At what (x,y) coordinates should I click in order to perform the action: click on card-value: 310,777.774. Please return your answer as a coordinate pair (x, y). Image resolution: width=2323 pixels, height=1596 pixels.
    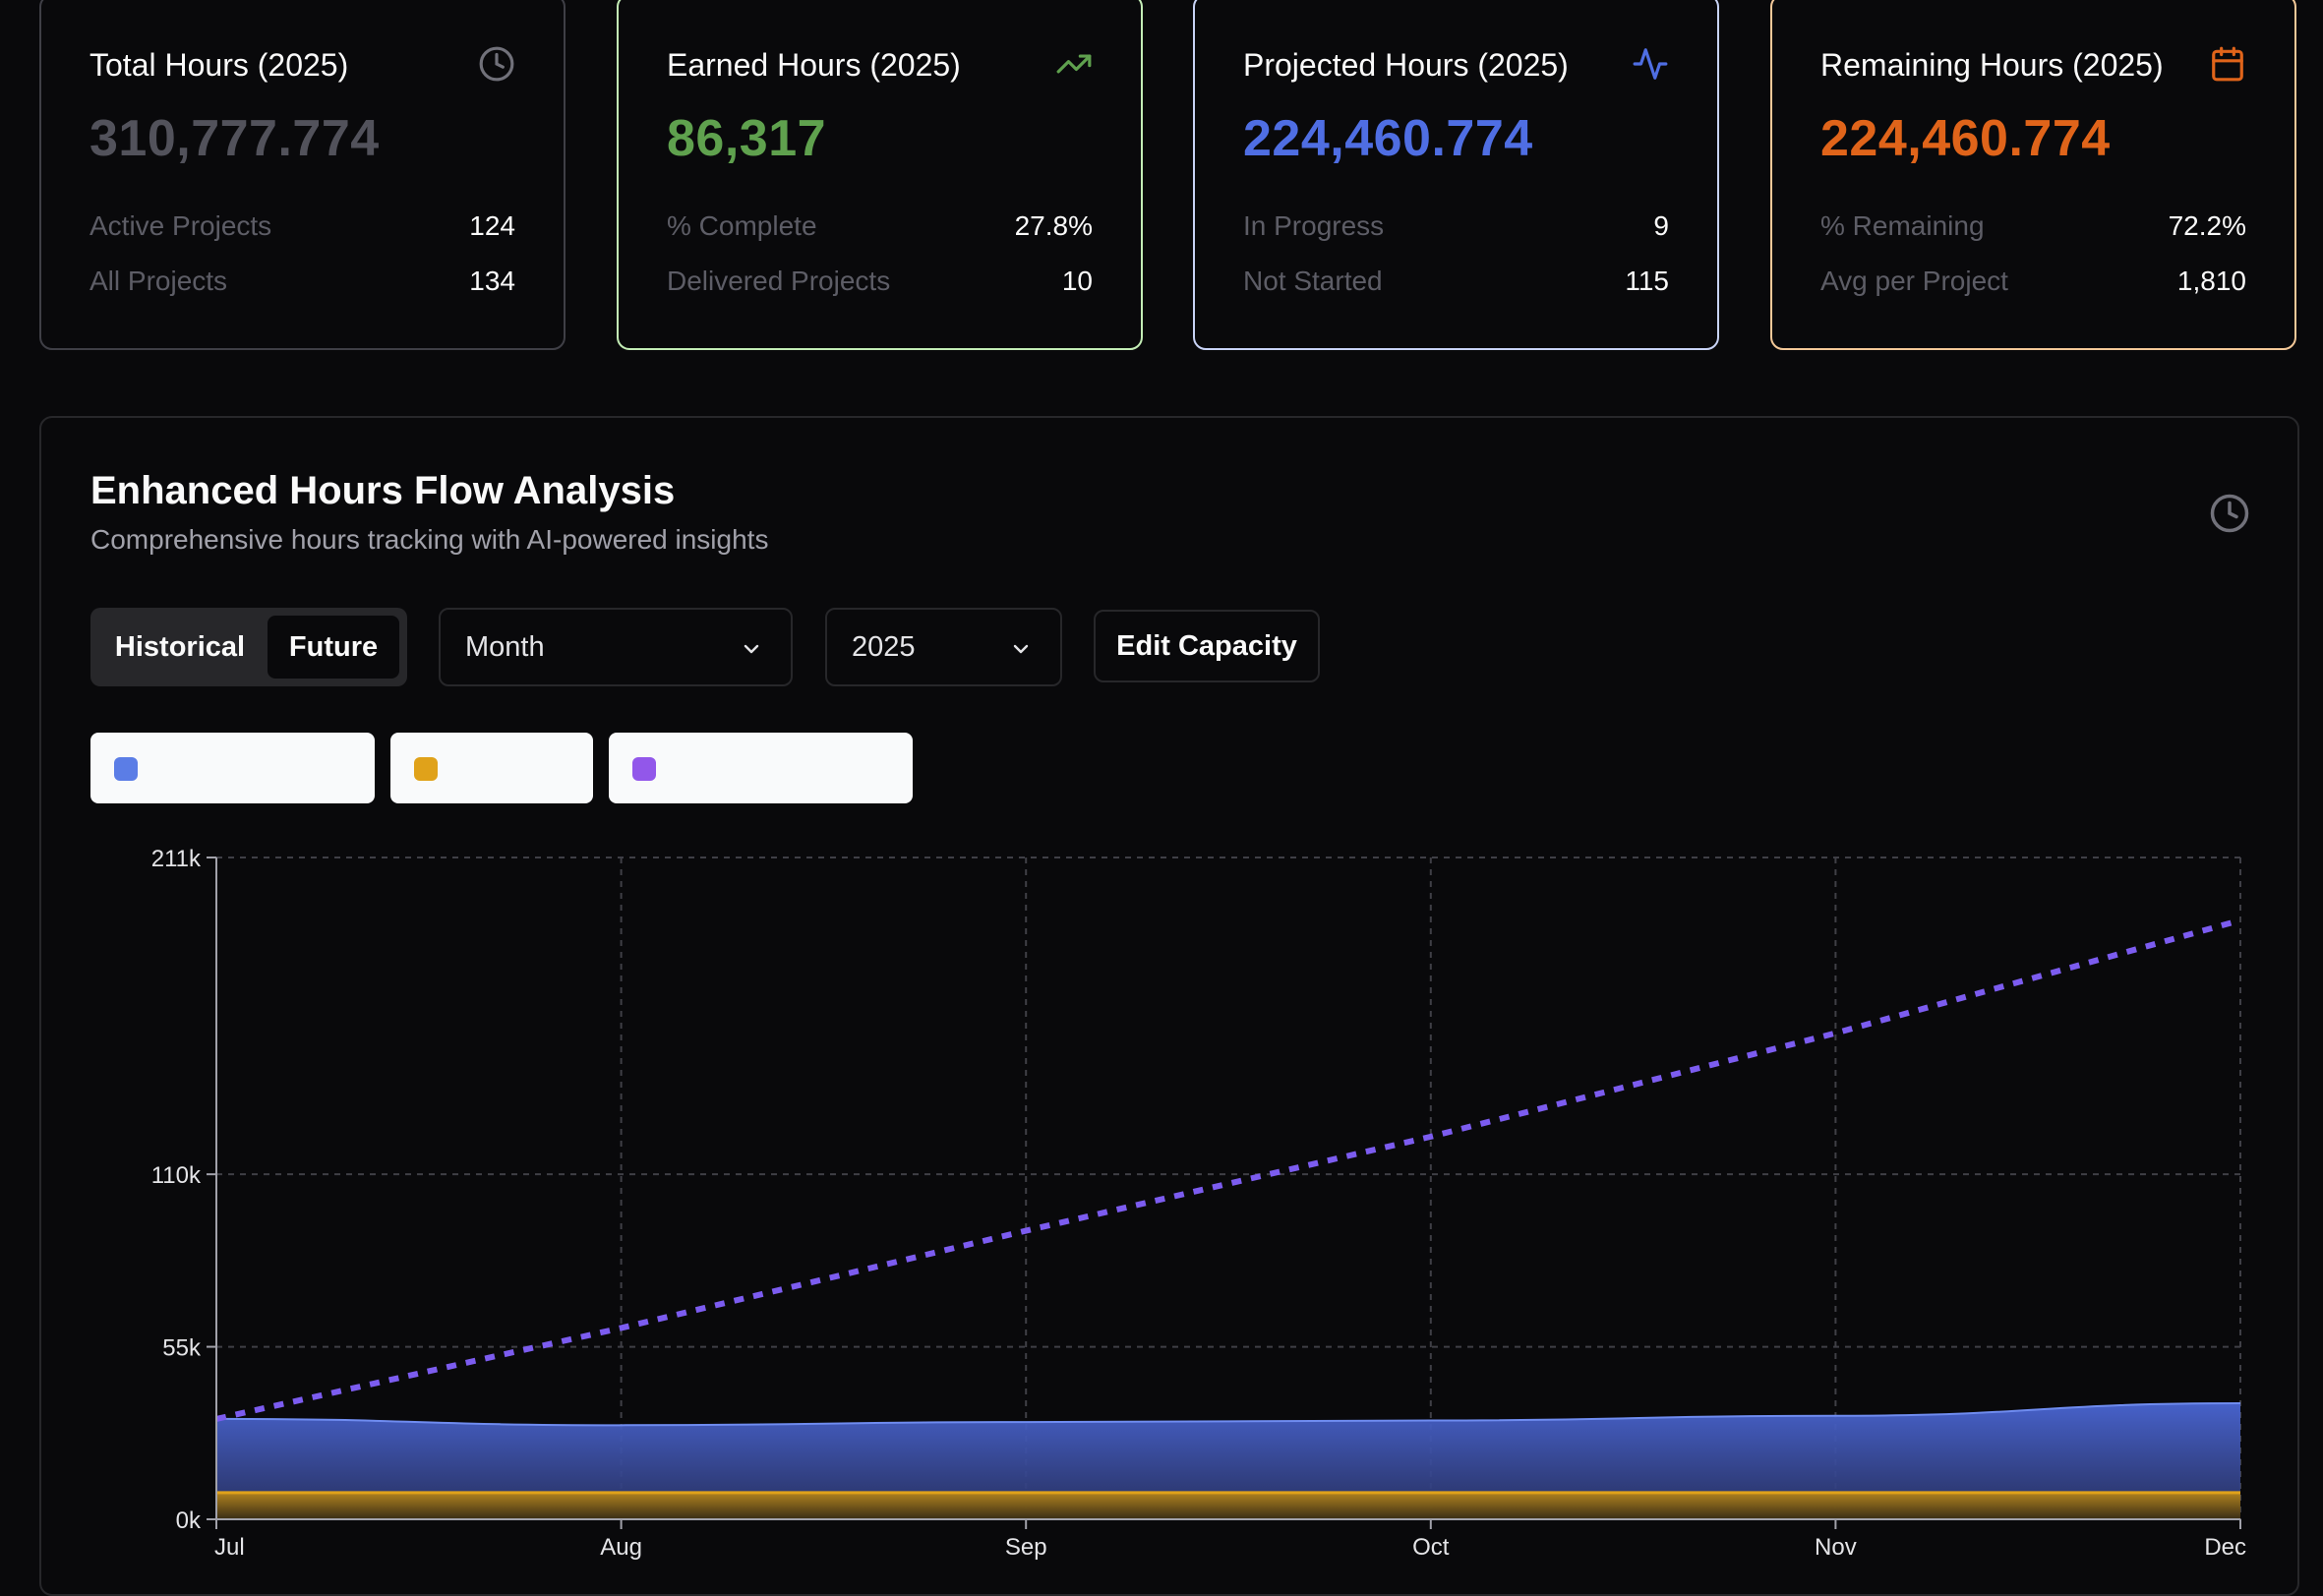
    Looking at the image, I should click on (235, 138).